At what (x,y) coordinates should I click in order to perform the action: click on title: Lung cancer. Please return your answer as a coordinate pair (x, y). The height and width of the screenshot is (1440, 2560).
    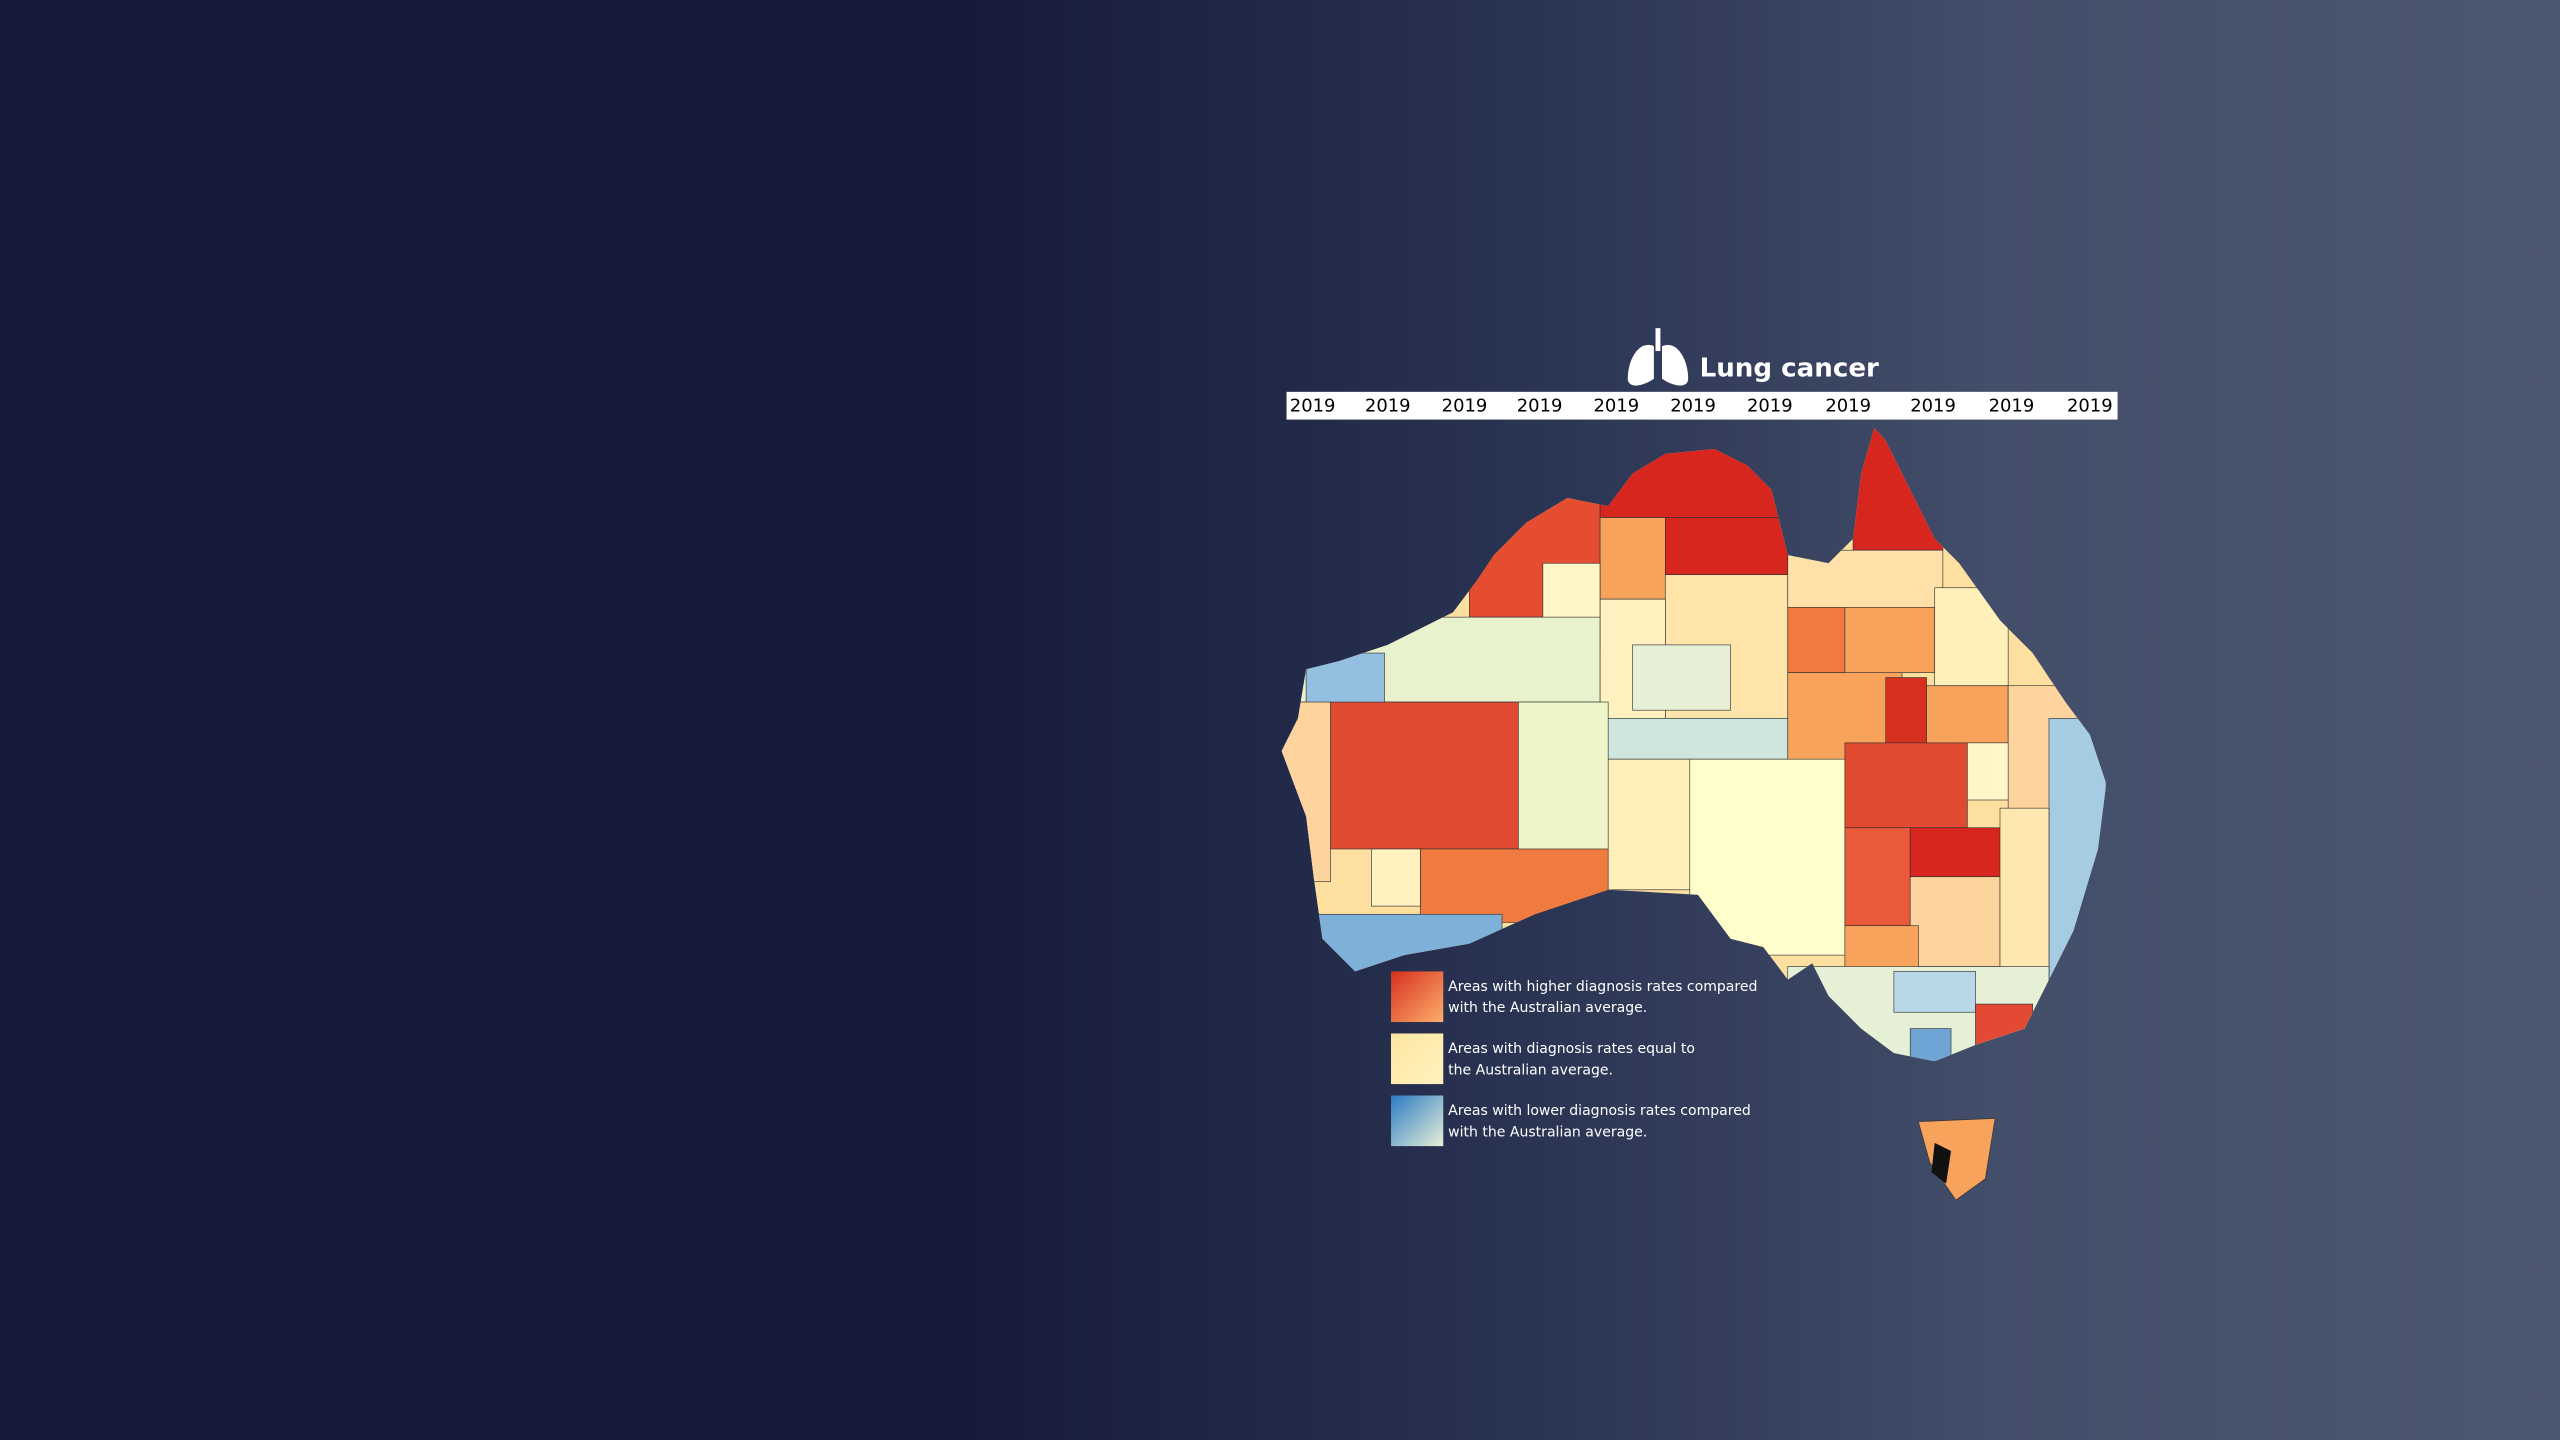
    Looking at the image, I should click on (1789, 368).